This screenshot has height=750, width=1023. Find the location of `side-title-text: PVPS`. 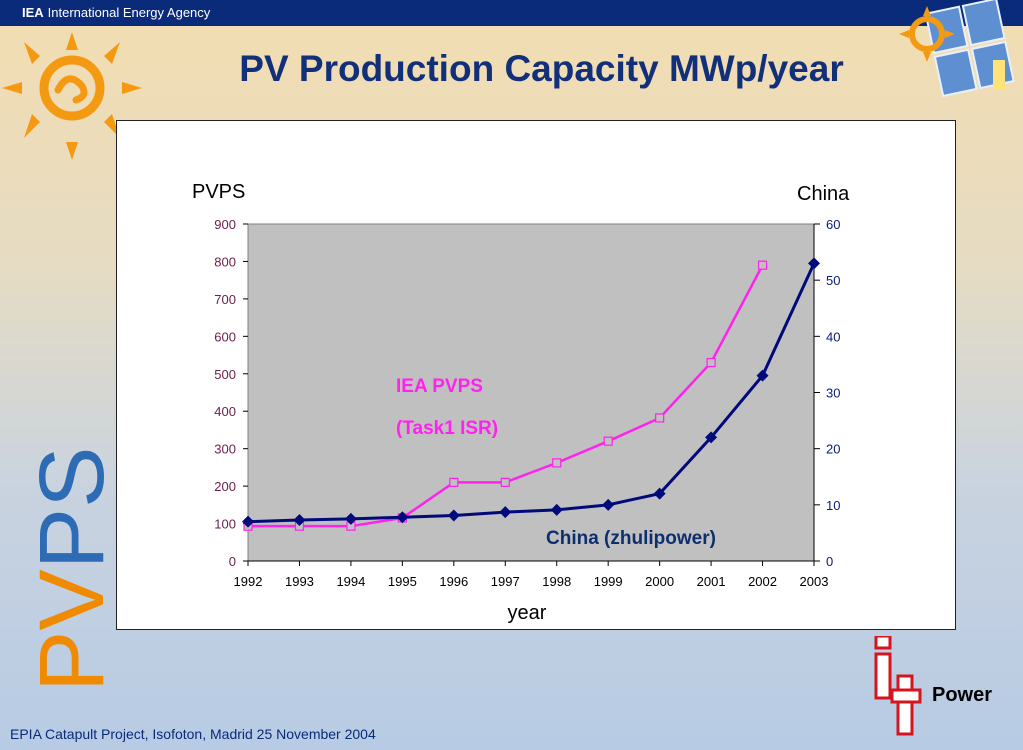

side-title-text: PVPS is located at coordinates (70, 569).